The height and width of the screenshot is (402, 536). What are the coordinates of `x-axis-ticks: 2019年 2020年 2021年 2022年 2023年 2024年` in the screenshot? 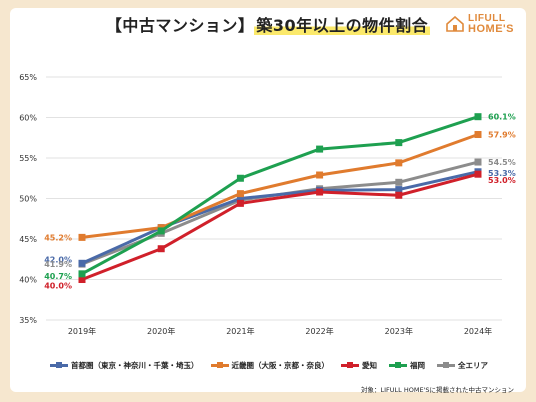 It's located at (280, 331).